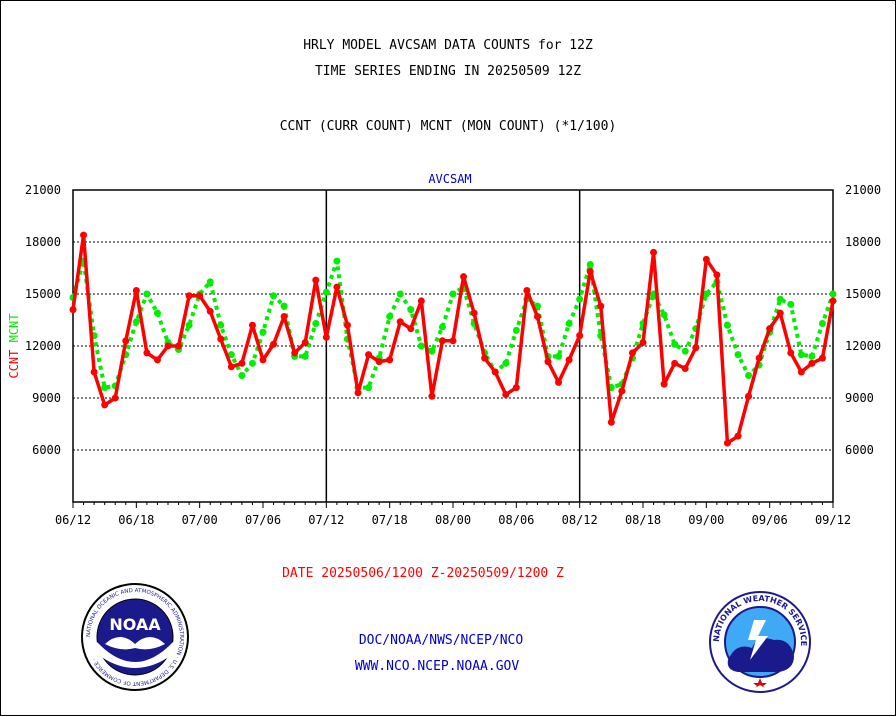  What do you see at coordinates (423, 573) in the screenshot?
I see `date-range: DATE 20250506/1200 Z-20250509/1200 Z` at bounding box center [423, 573].